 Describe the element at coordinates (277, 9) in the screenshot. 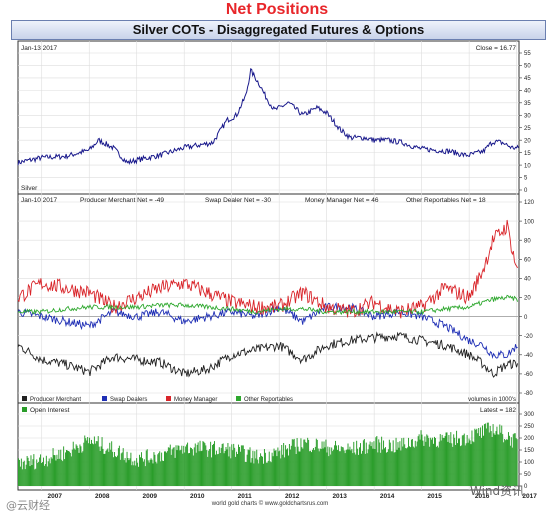

I see `chart-title: Net Positions` at that location.